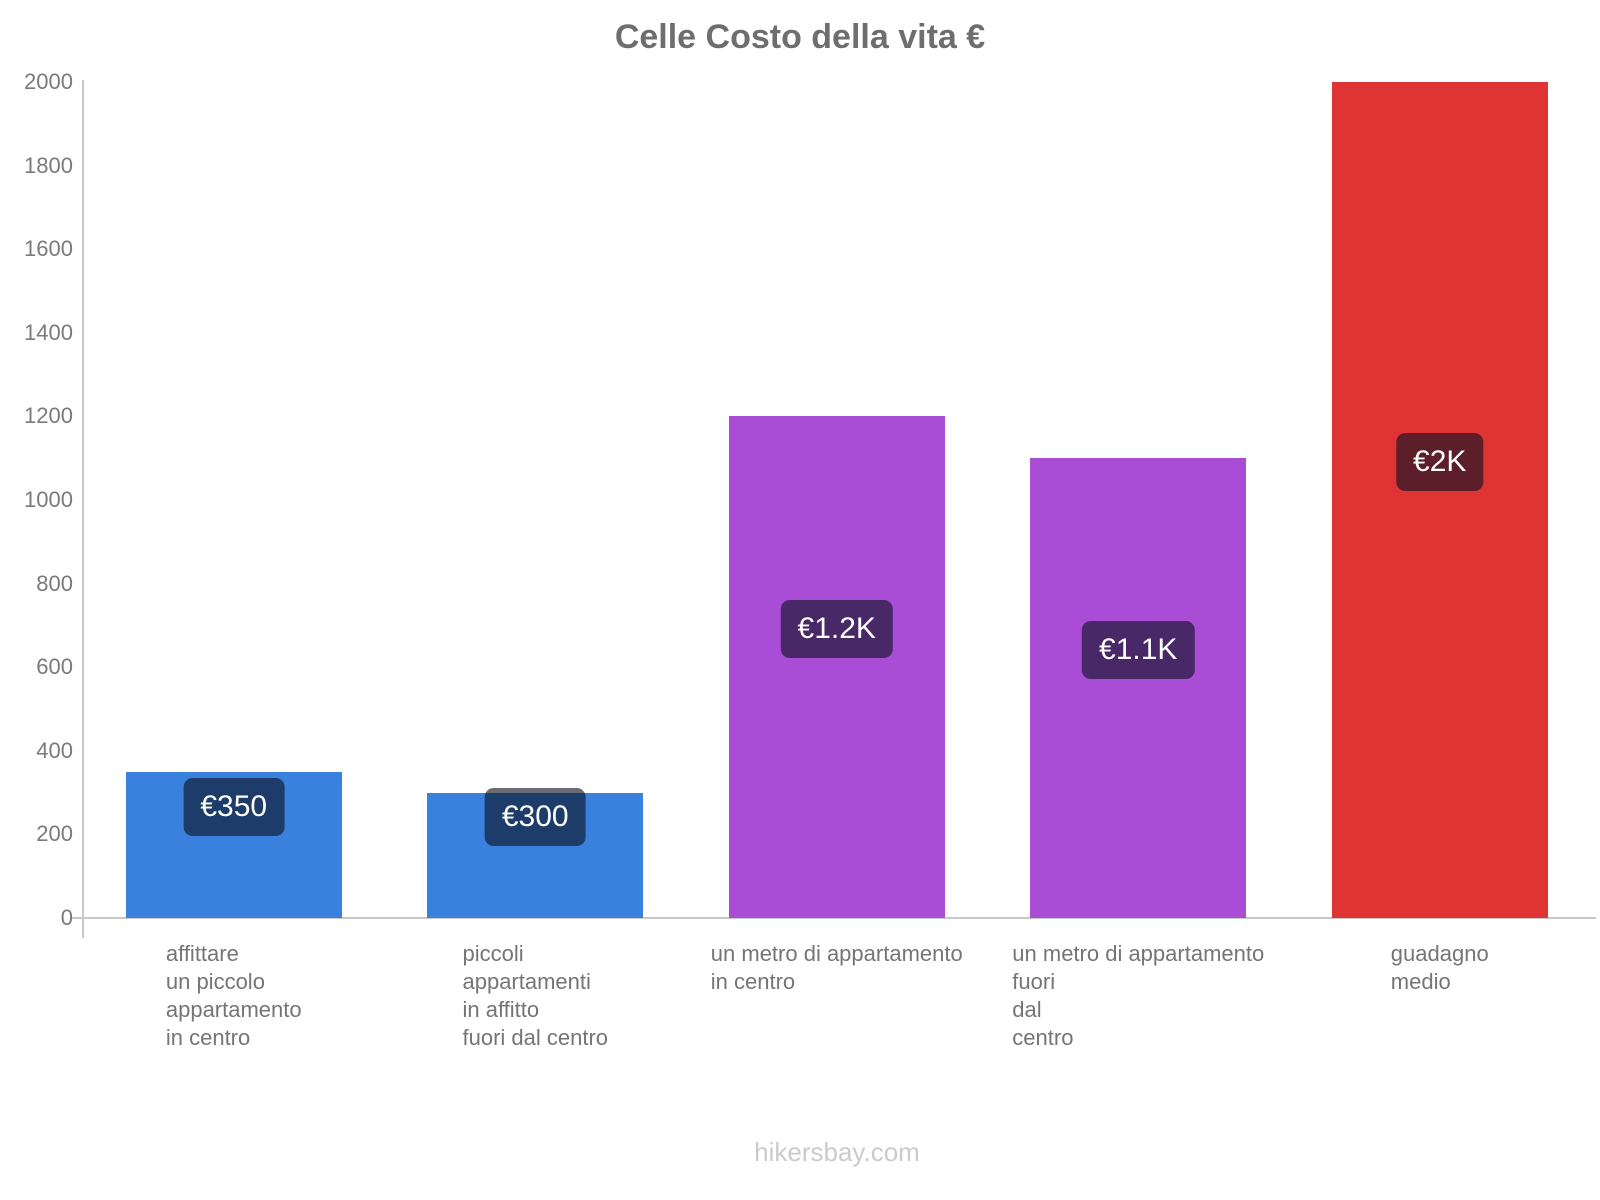 This screenshot has width=1600, height=1200. Describe the element at coordinates (1138, 650) in the screenshot. I see `value-badge: €1.1K` at that location.